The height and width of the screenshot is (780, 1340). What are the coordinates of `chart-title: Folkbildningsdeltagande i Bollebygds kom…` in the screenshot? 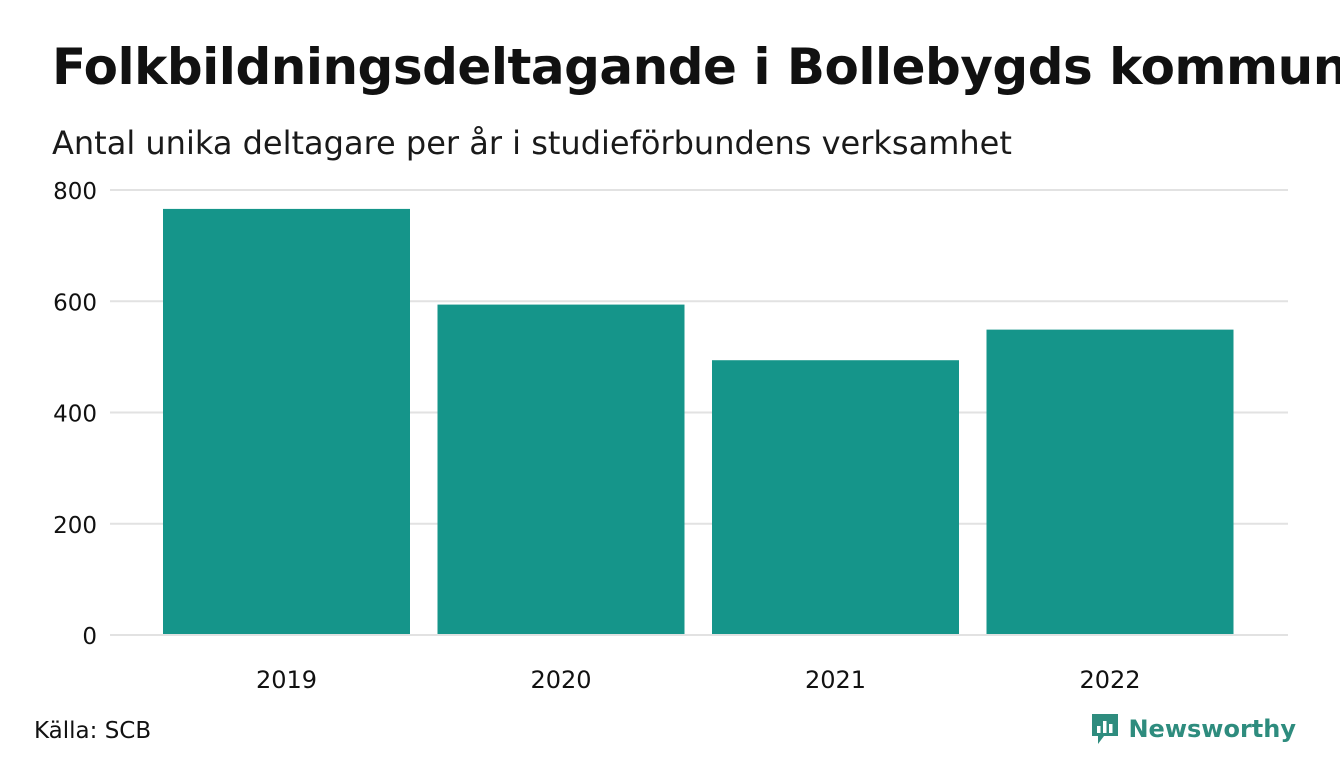 It's located at (696, 67).